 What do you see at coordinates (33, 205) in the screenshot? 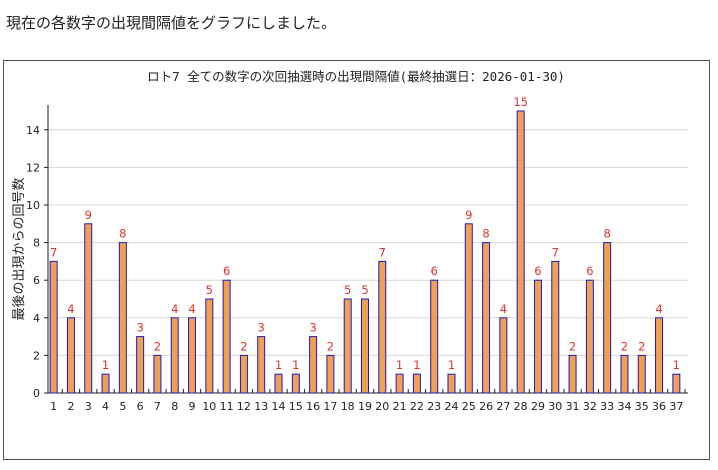
I see `y-tick-label: 10` at bounding box center [33, 205].